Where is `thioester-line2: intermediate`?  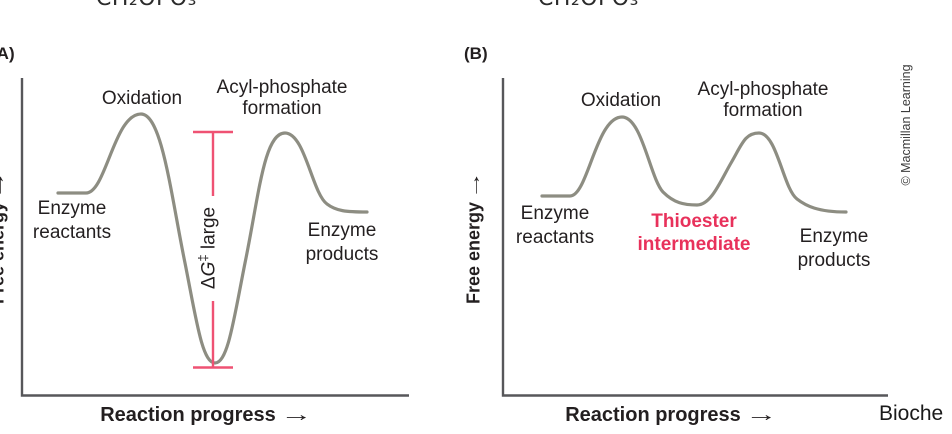 thioester-line2: intermediate is located at coordinates (694, 244).